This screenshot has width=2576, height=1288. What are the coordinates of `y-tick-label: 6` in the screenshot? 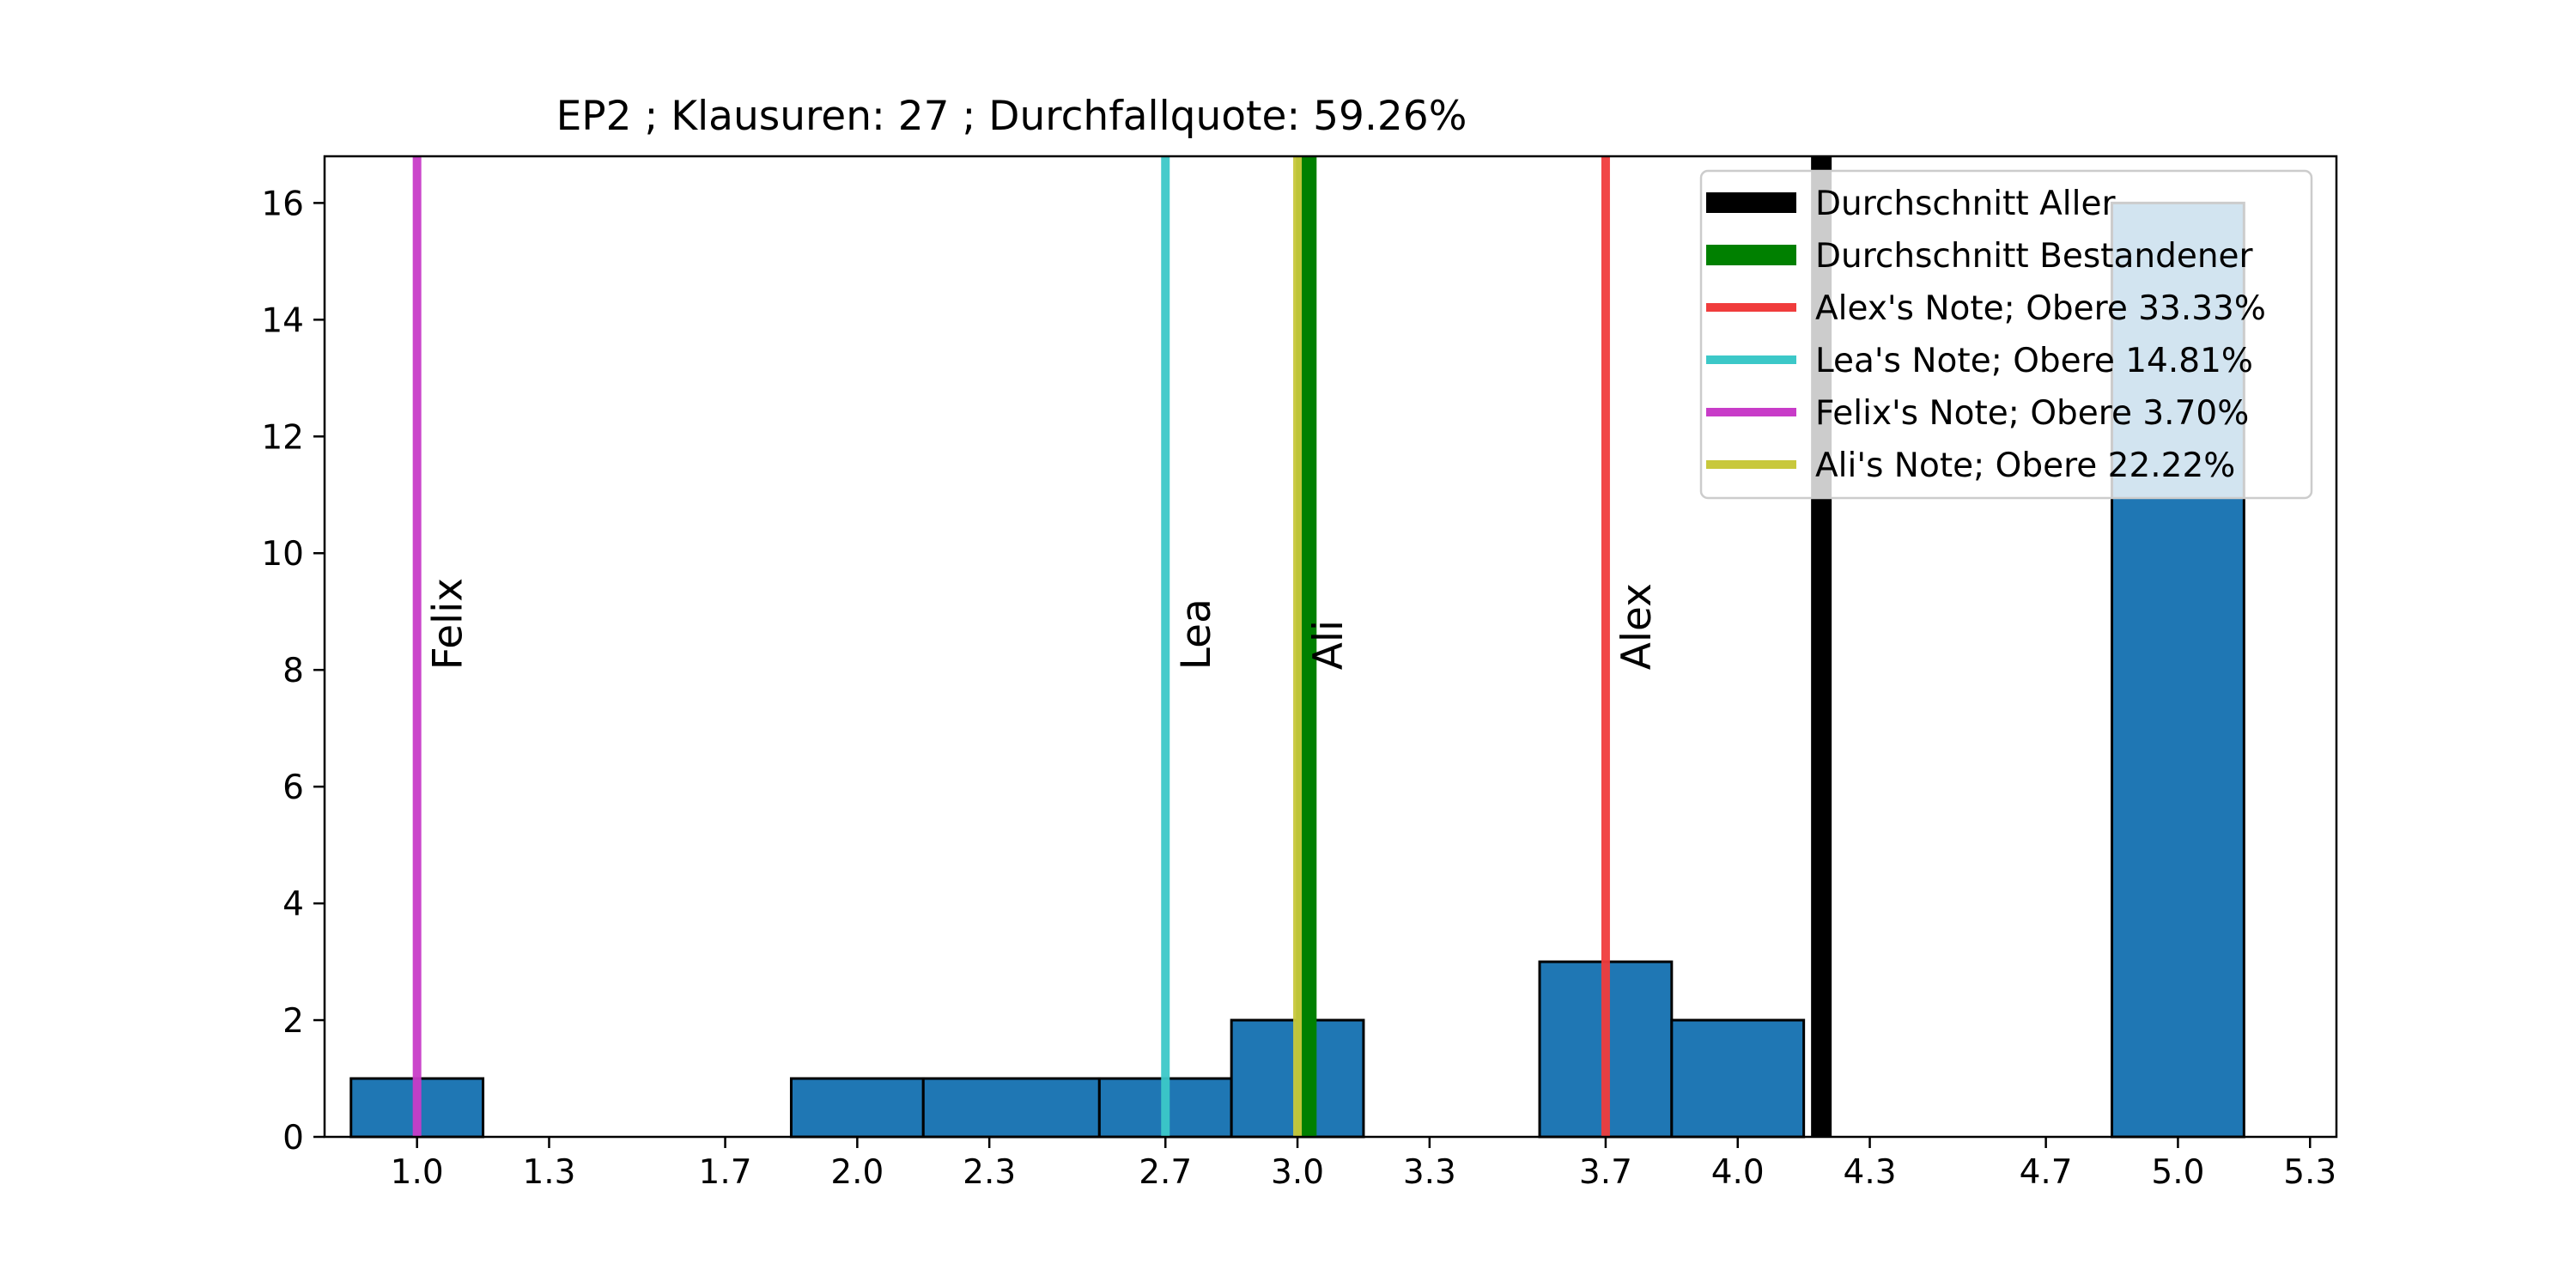 It's located at (293, 788).